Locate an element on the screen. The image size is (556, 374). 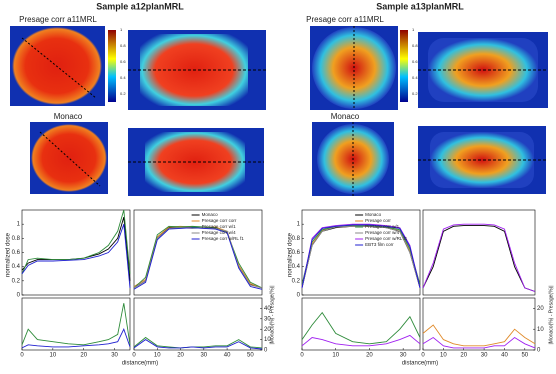
y-tick-label: 40 is located at coordinates (267, 309).